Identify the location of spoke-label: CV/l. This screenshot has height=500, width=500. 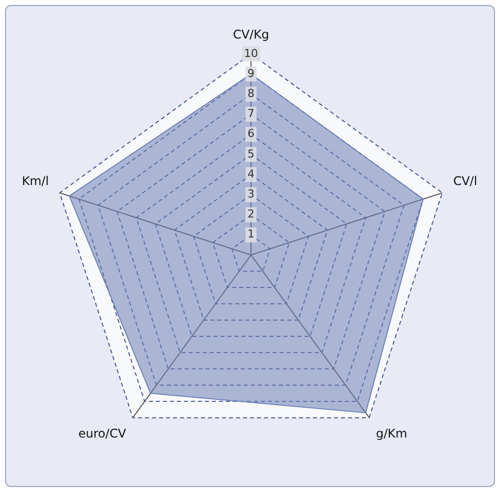
(465, 181).